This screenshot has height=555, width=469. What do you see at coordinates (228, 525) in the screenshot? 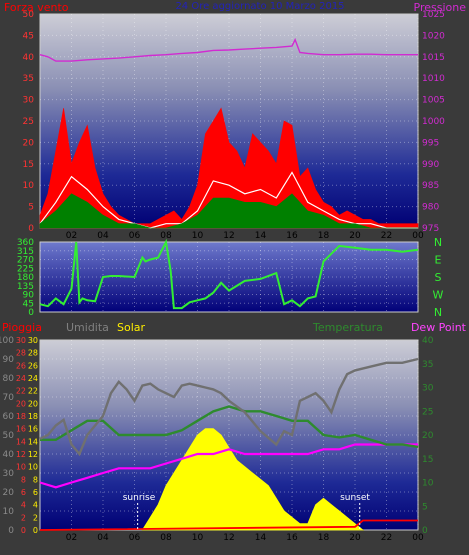
I see `rain-line` at bounding box center [228, 525].